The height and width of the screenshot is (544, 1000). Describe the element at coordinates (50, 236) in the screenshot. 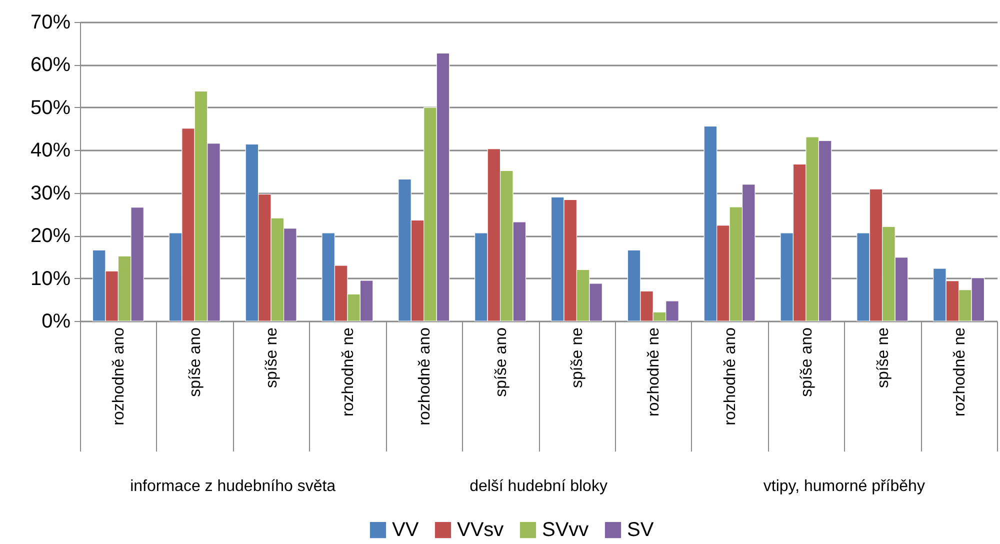

I see `y-tick-label: 20%` at that location.